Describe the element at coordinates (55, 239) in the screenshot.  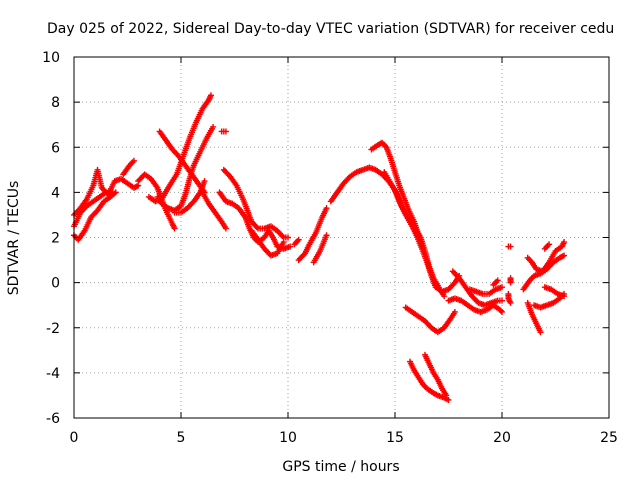
I see `y-tick-label: 2` at that location.